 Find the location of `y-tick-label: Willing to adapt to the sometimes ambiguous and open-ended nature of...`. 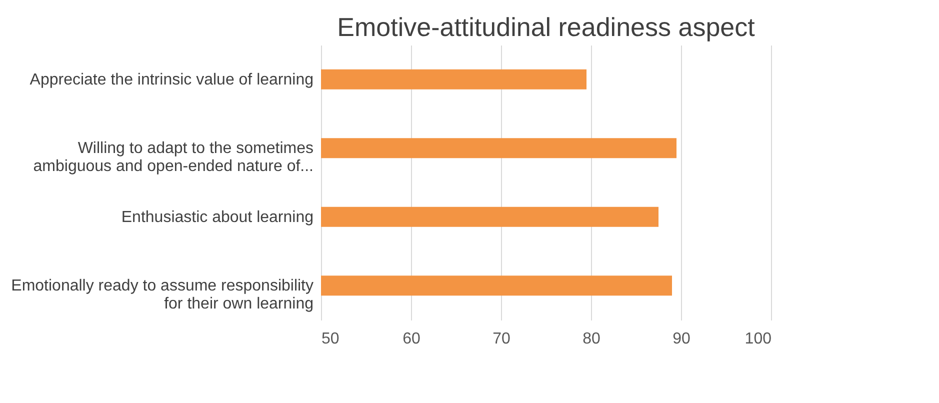

y-tick-label: Willing to adapt to the sometimes ambiguous and open-ended nature of... is located at coordinates (173, 158).